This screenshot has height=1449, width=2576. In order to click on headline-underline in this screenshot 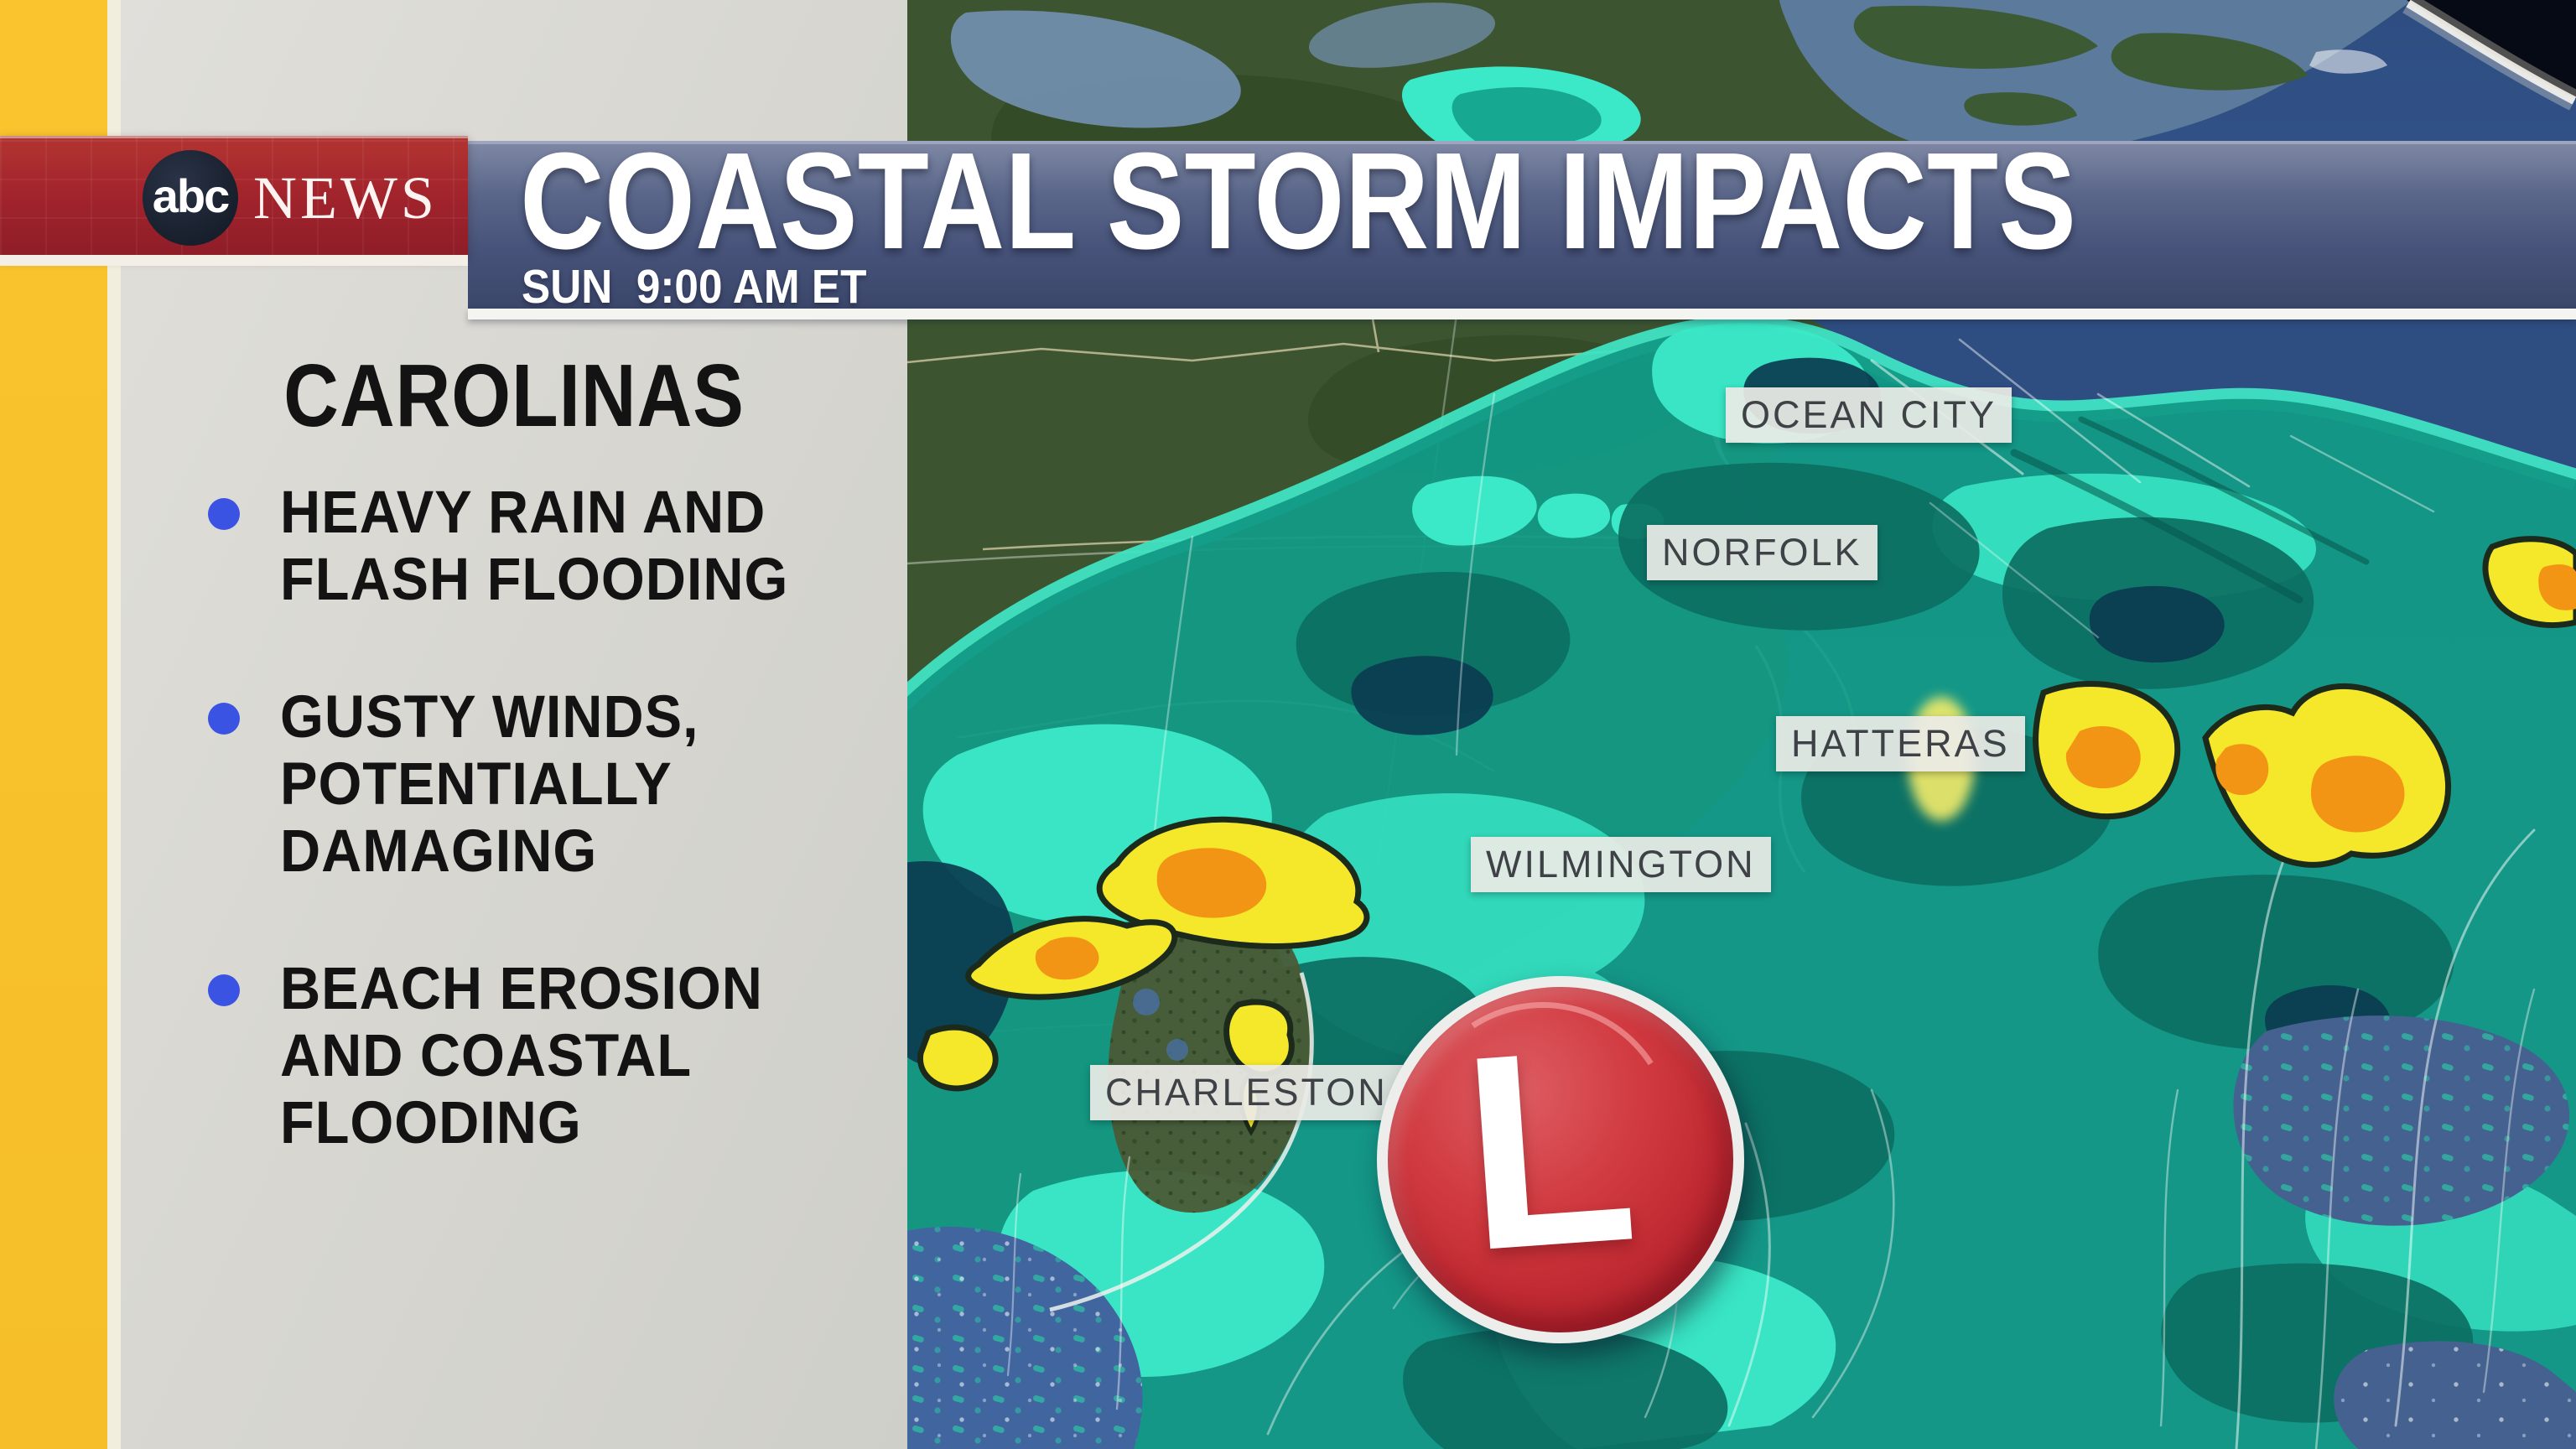, I will do `click(1522, 314)`.